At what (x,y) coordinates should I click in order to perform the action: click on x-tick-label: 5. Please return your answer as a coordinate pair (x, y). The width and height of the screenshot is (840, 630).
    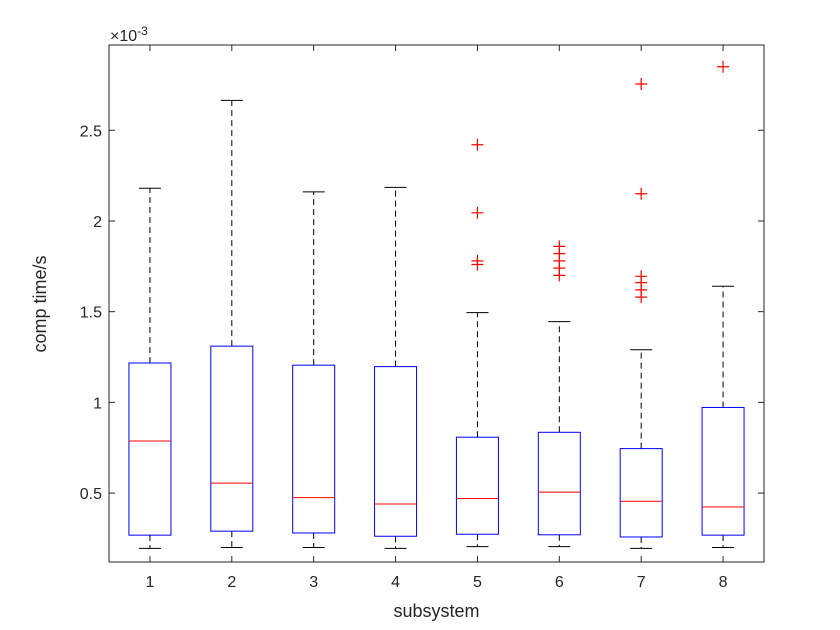
    Looking at the image, I should click on (477, 582).